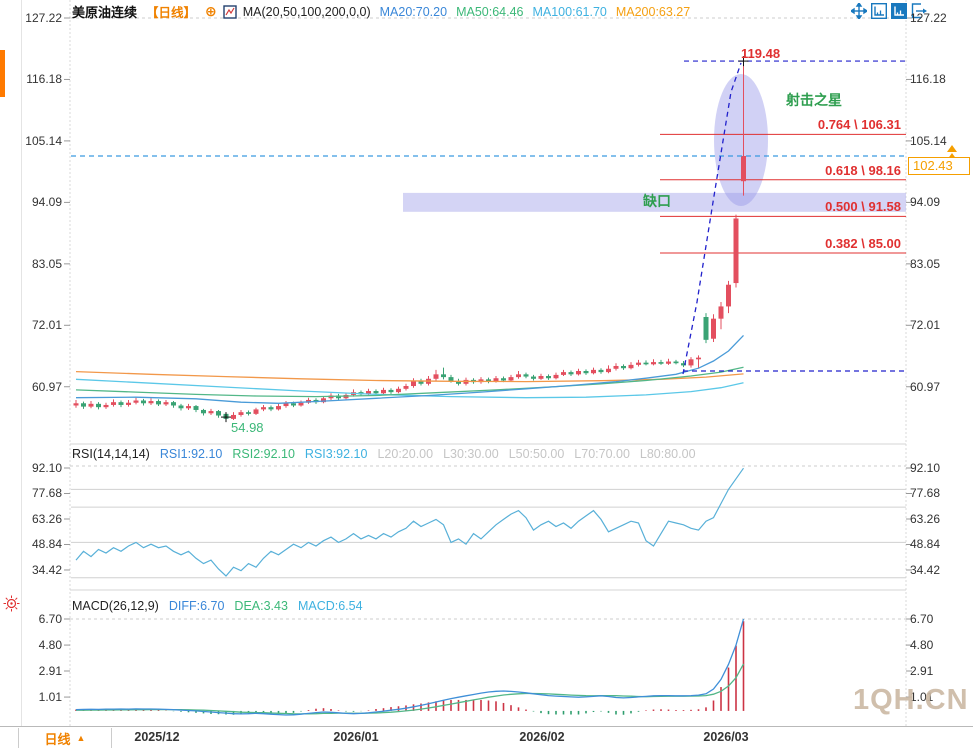 Image resolution: width=973 pixels, height=748 pixels. What do you see at coordinates (471, 454) in the screenshot?
I see `rsi-threshold-label: L30:30.00` at bounding box center [471, 454].